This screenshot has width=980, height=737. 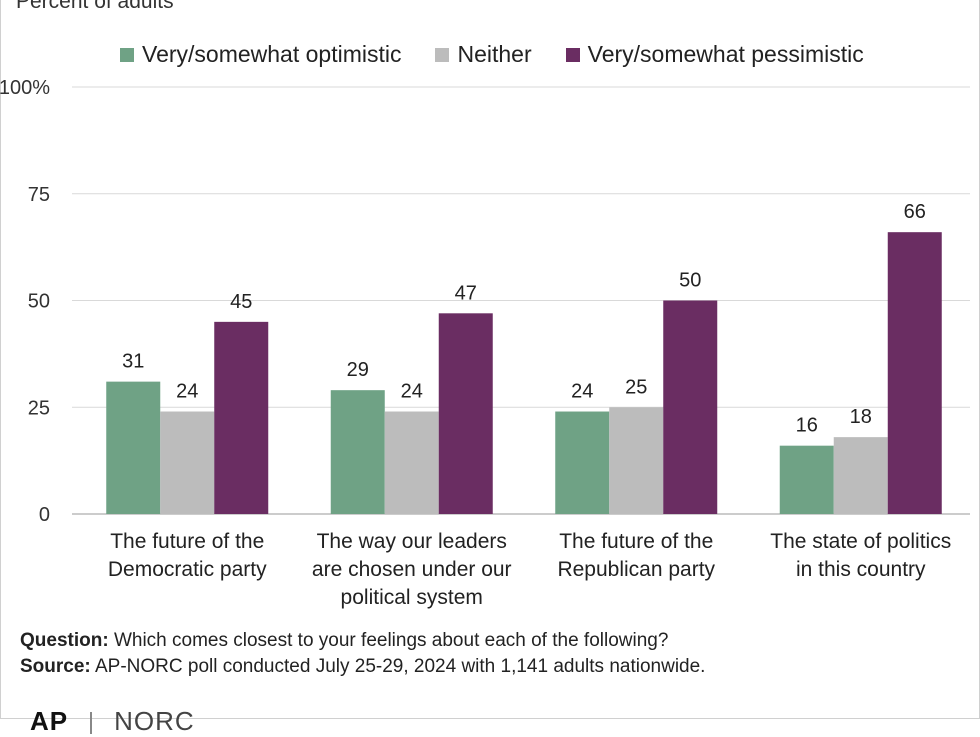 I want to click on legend-label-pessimistic: Very/somewhat pessimistic, so click(x=725, y=54).